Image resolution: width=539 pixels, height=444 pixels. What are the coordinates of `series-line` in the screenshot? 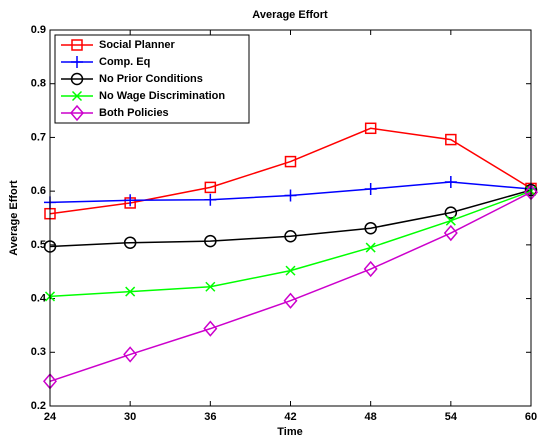 It's located at (290, 218).